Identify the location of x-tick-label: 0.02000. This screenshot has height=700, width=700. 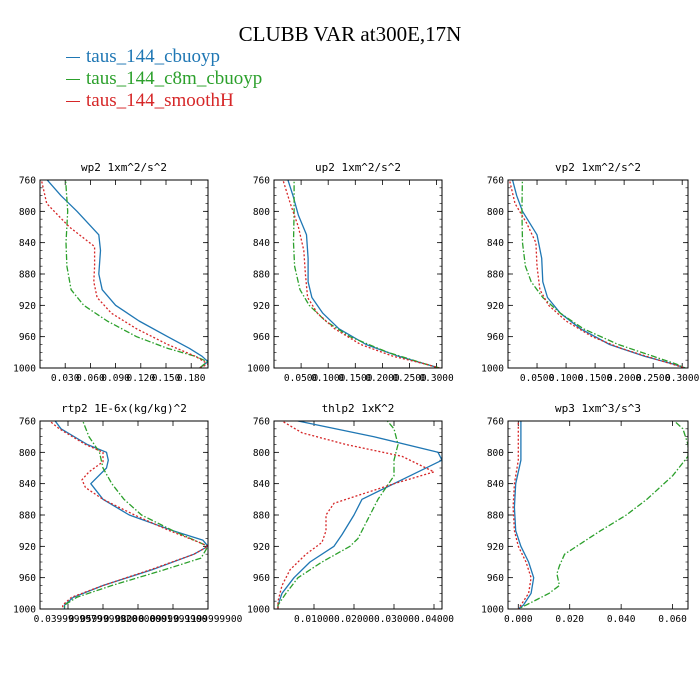
(354, 619).